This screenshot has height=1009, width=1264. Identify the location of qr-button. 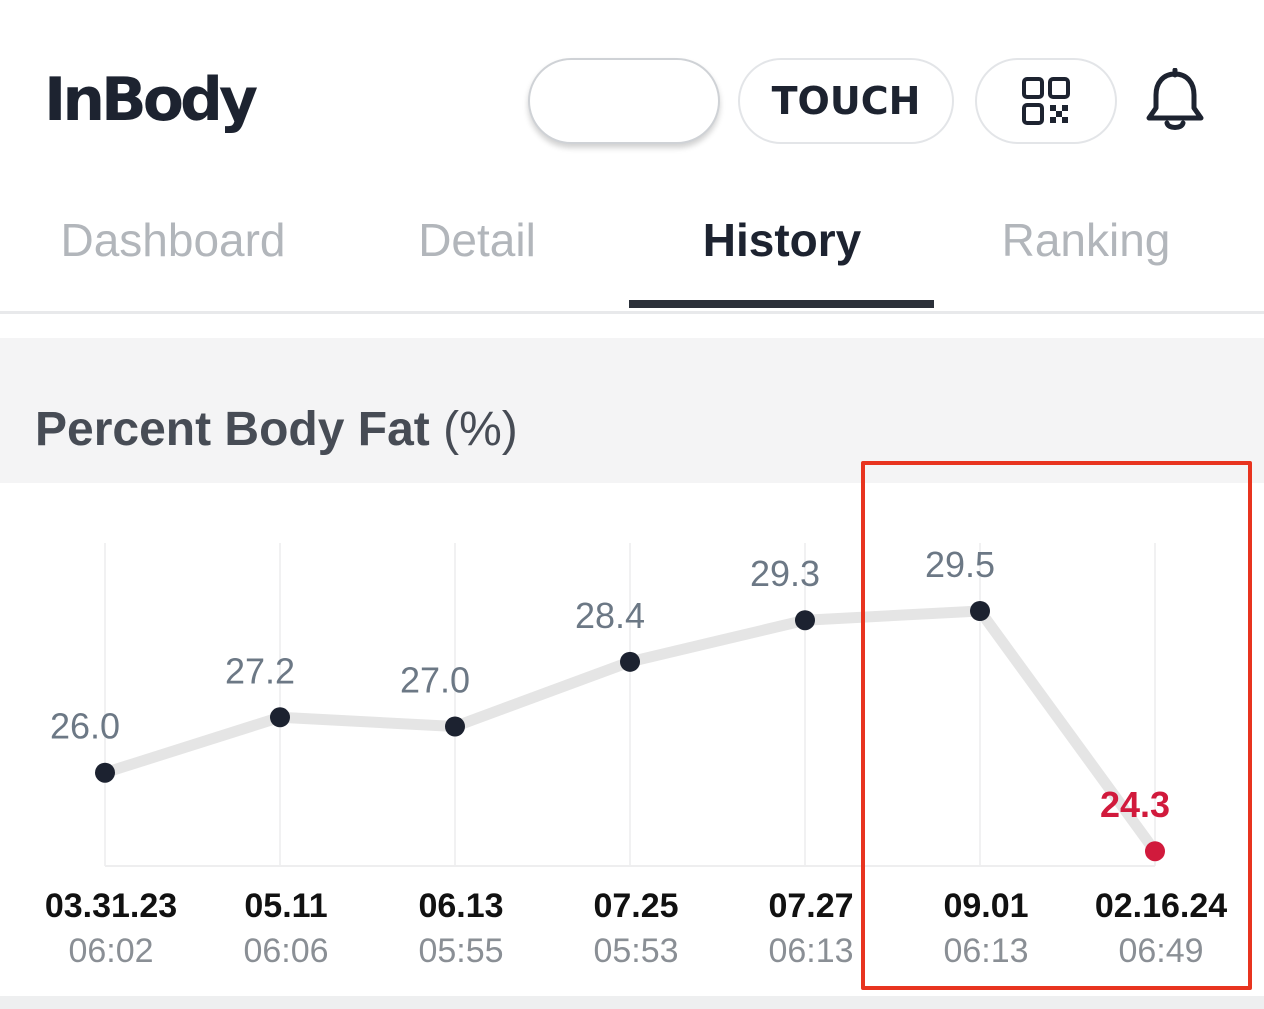
(1046, 101).